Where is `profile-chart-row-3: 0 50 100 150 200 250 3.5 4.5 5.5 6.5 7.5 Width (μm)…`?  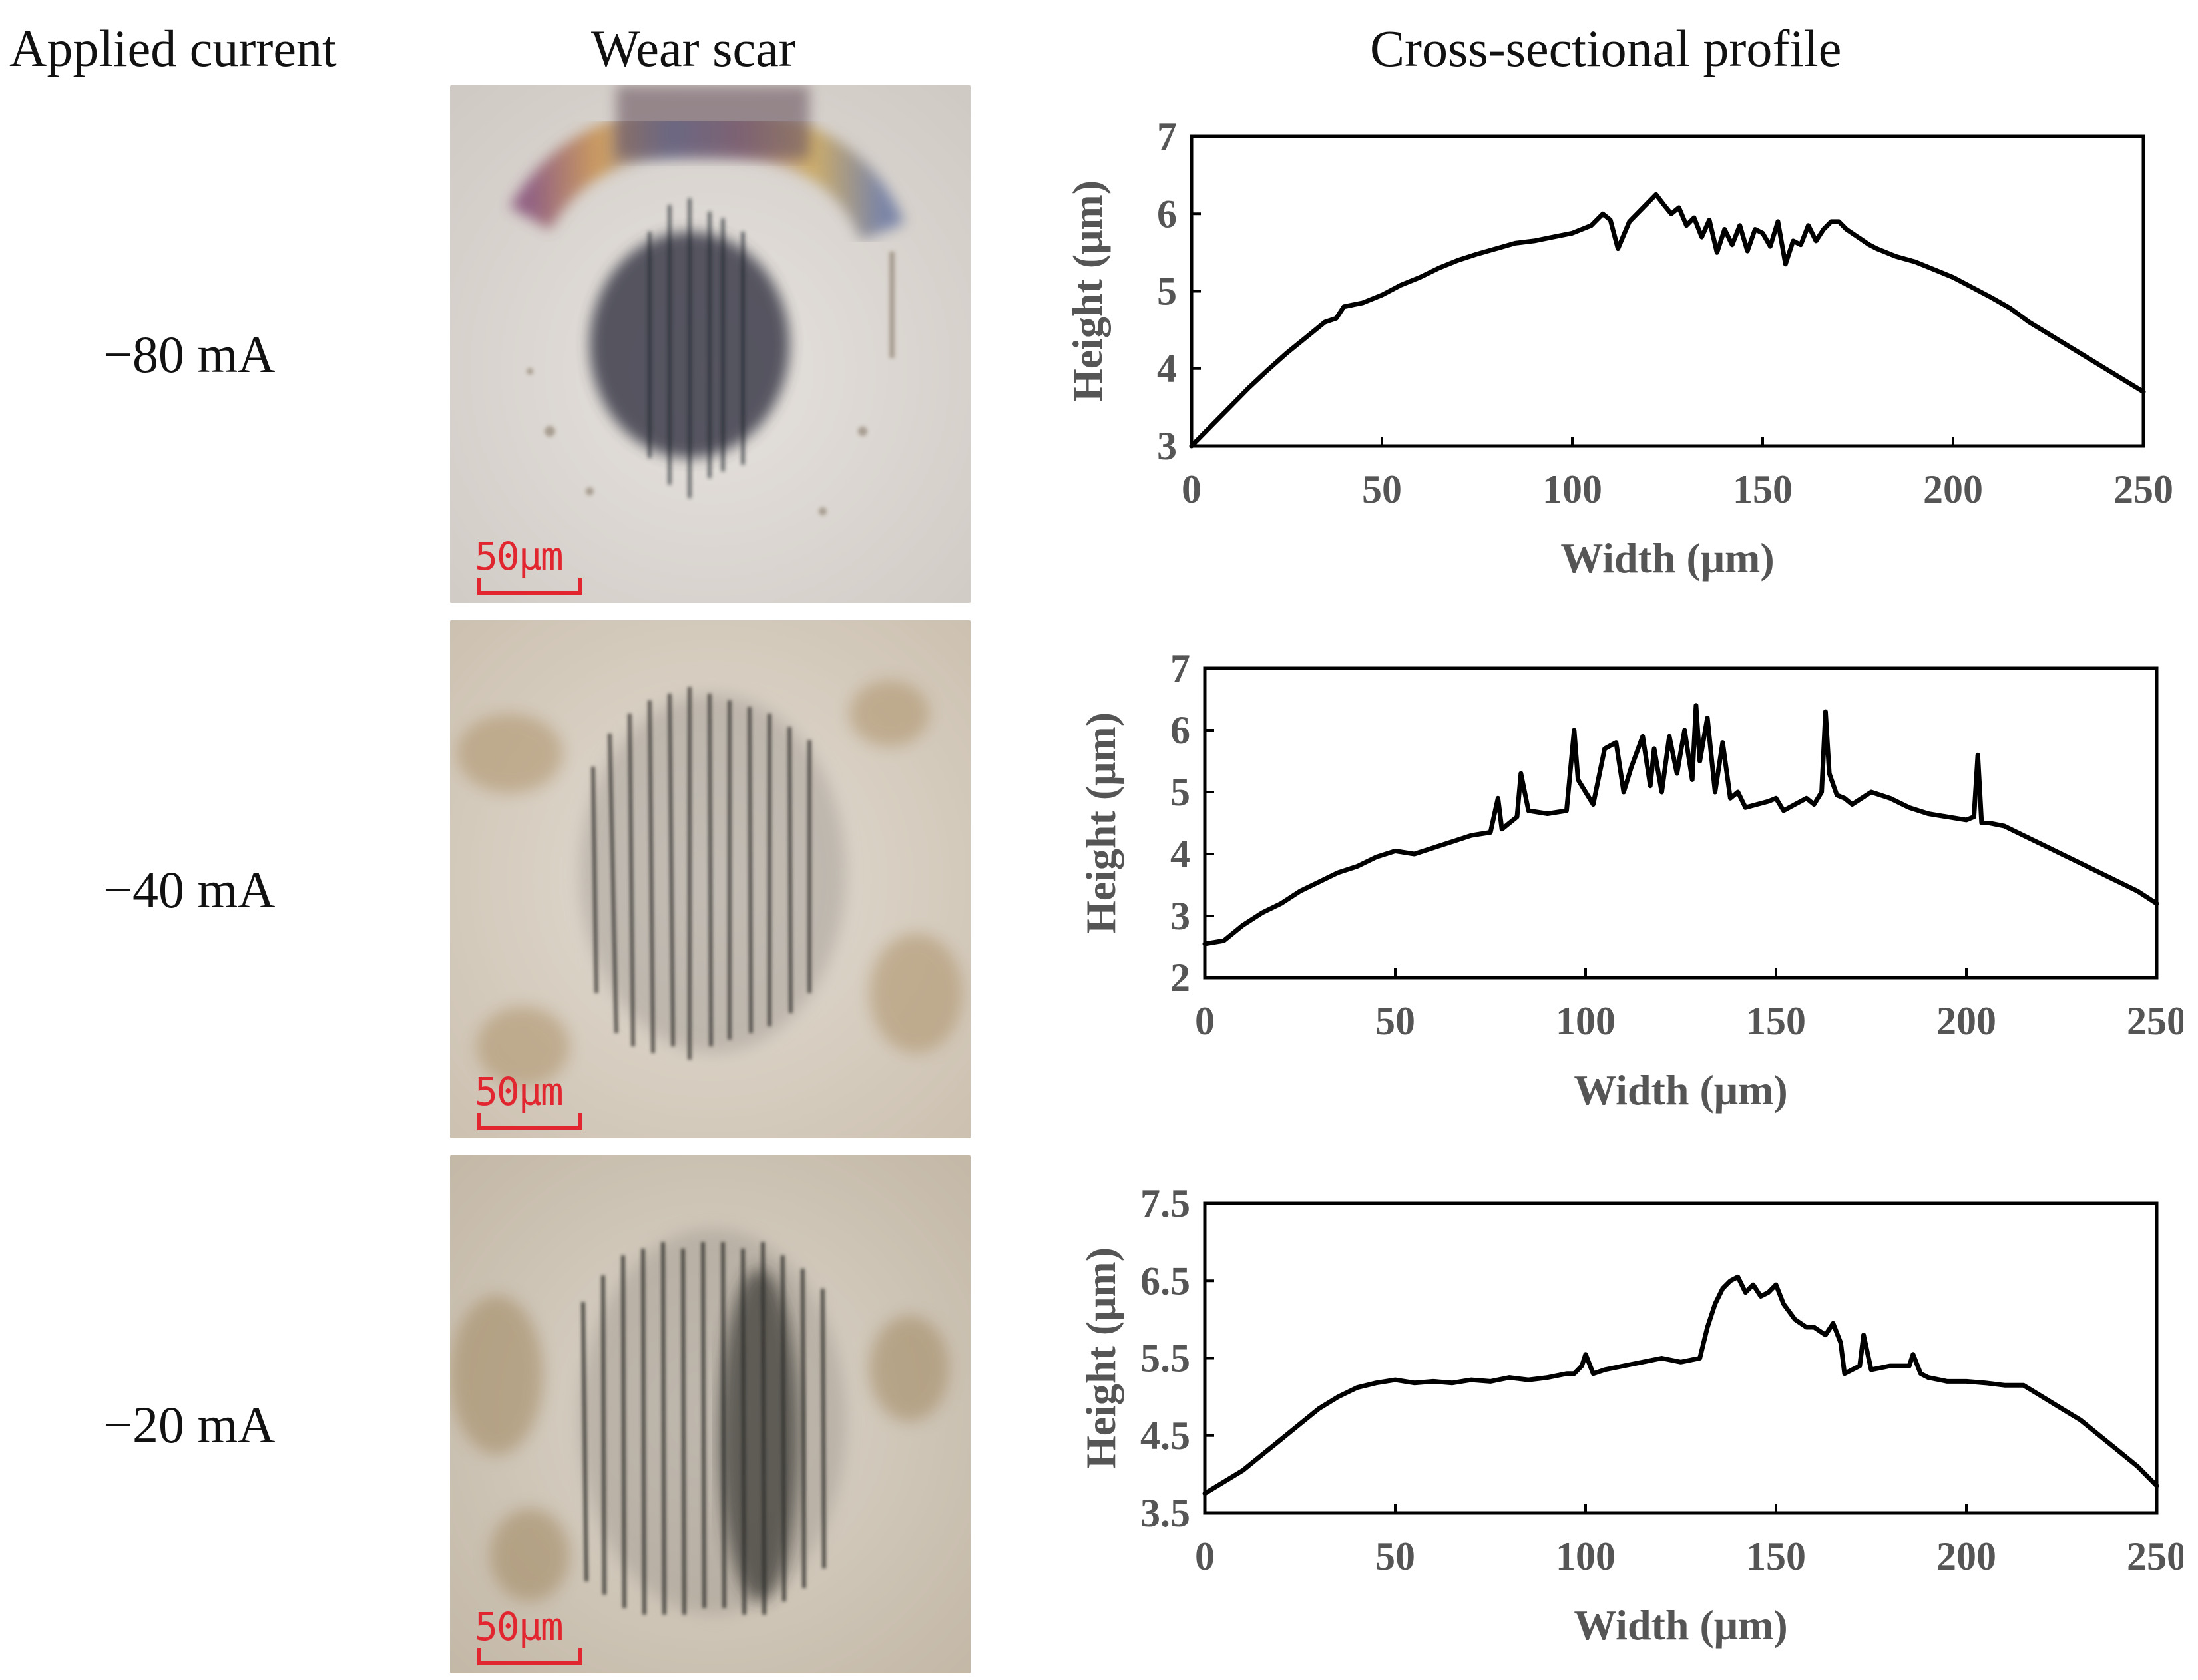 profile-chart-row-3: 0 50 100 150 200 250 3.5 4.5 5.5 6.5 7.5 Width (μm)… is located at coordinates (1630, 1415).